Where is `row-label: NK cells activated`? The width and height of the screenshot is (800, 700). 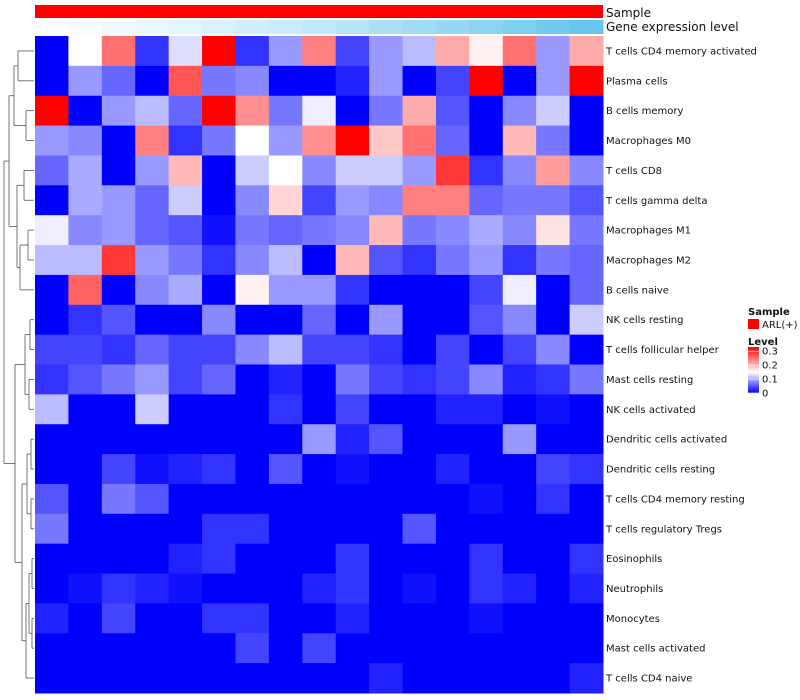 row-label: NK cells activated is located at coordinates (651, 410).